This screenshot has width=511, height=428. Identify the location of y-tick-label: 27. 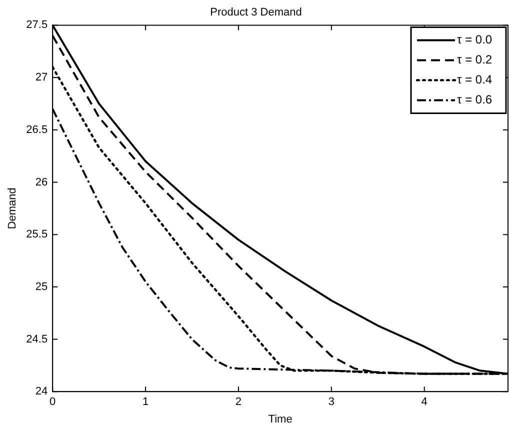
(41, 78).